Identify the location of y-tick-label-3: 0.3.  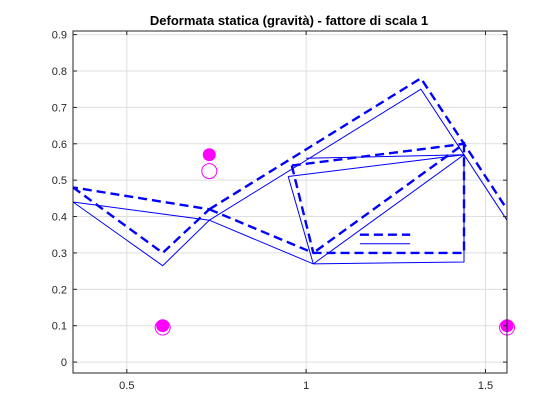
(59, 254).